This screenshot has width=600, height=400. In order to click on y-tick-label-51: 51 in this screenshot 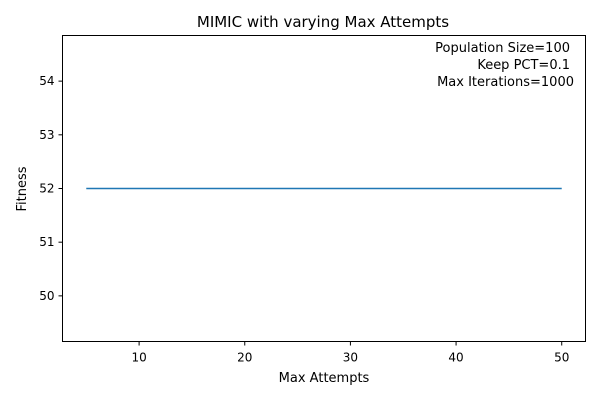, I will do `click(46, 242)`.